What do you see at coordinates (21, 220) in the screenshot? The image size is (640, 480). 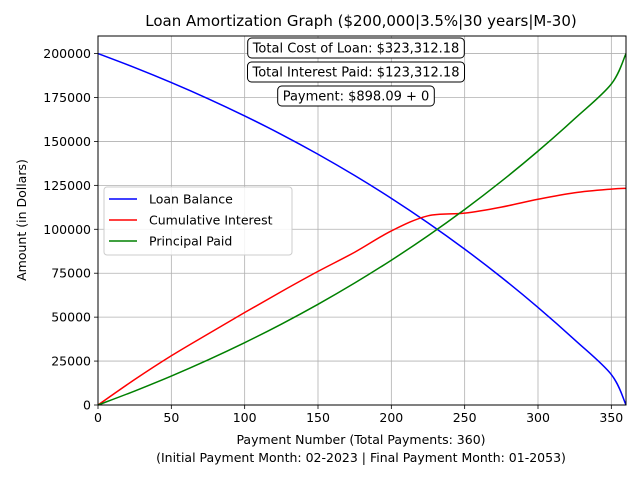 I see `y-axis-label: Amount (in Dollars)` at bounding box center [21, 220].